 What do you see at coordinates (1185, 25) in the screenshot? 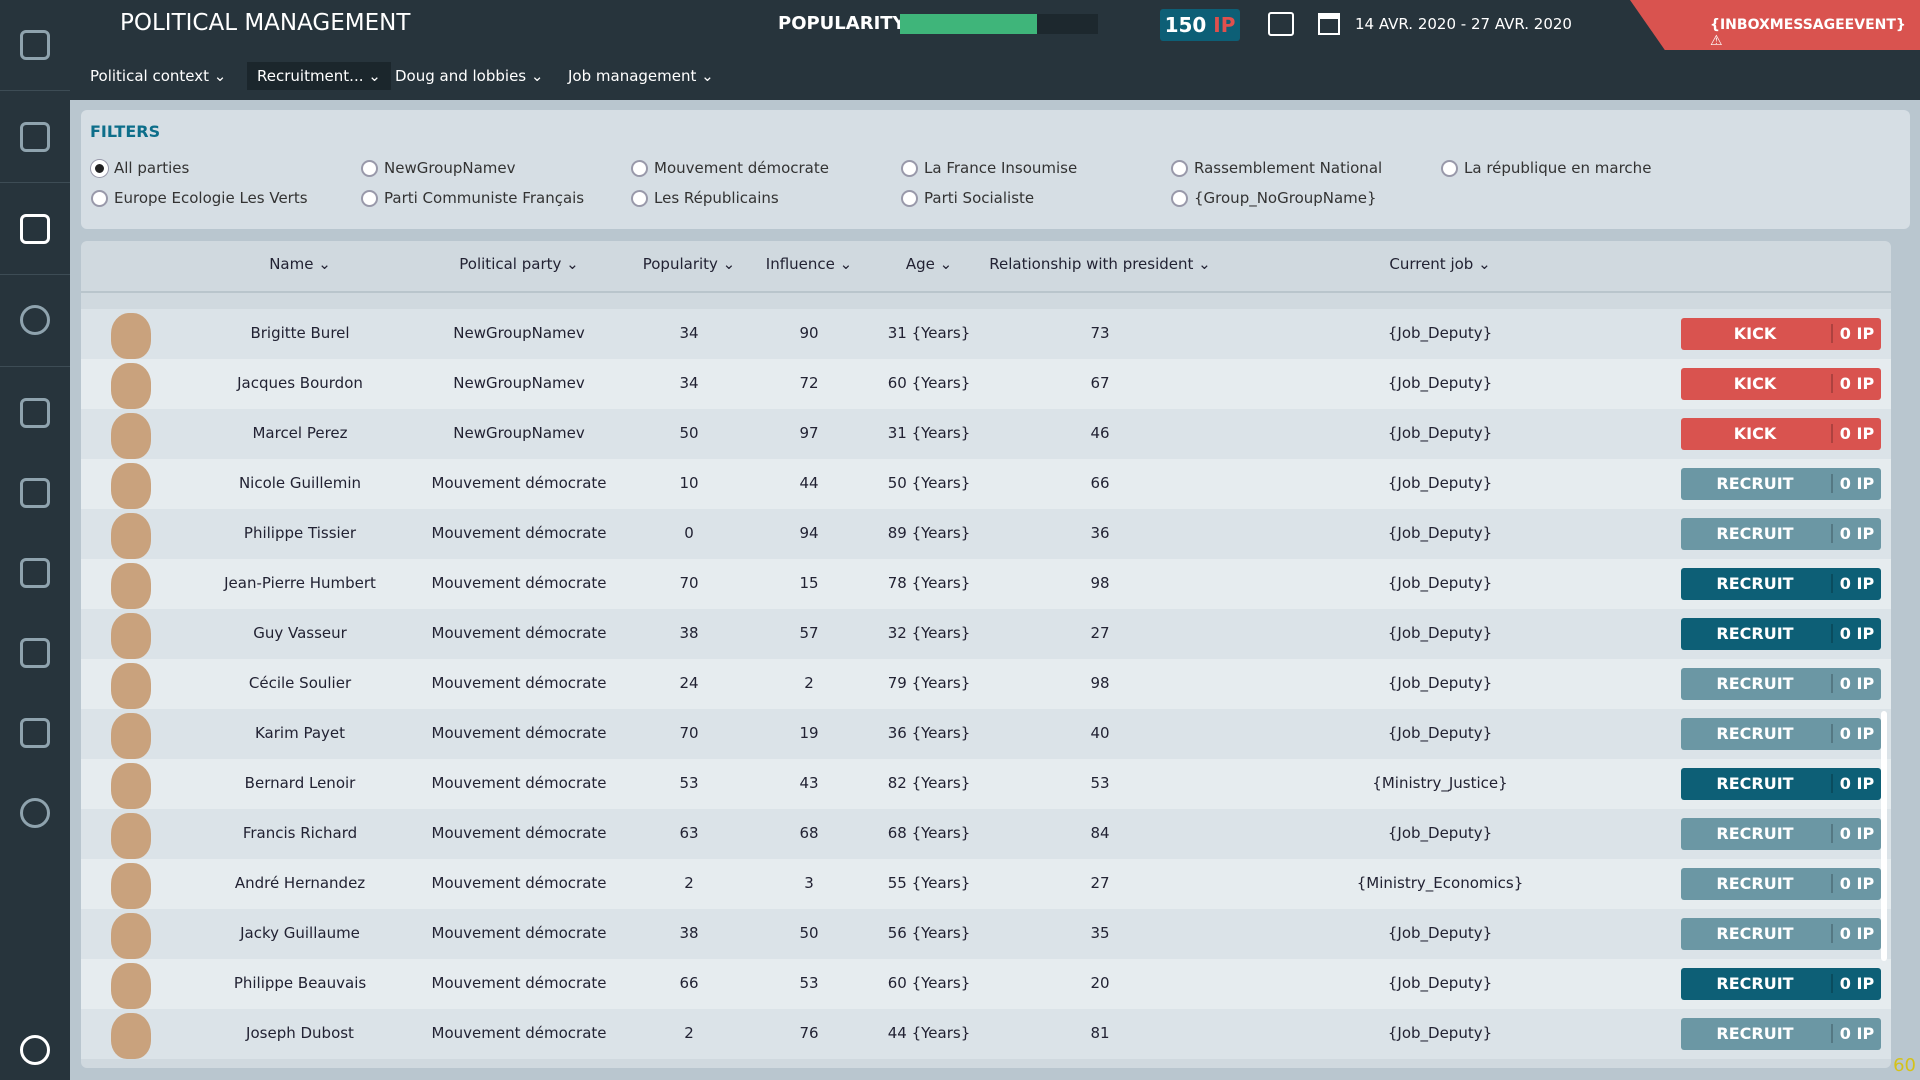
I see `ip-value: 150` at bounding box center [1185, 25].